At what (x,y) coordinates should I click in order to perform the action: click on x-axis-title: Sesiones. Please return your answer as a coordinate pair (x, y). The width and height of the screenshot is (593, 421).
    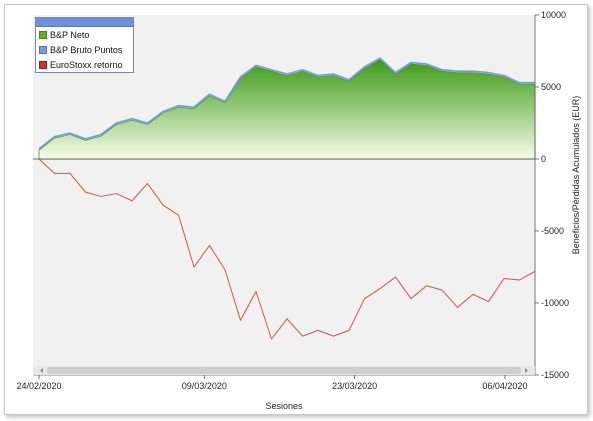
    Looking at the image, I should click on (284, 406).